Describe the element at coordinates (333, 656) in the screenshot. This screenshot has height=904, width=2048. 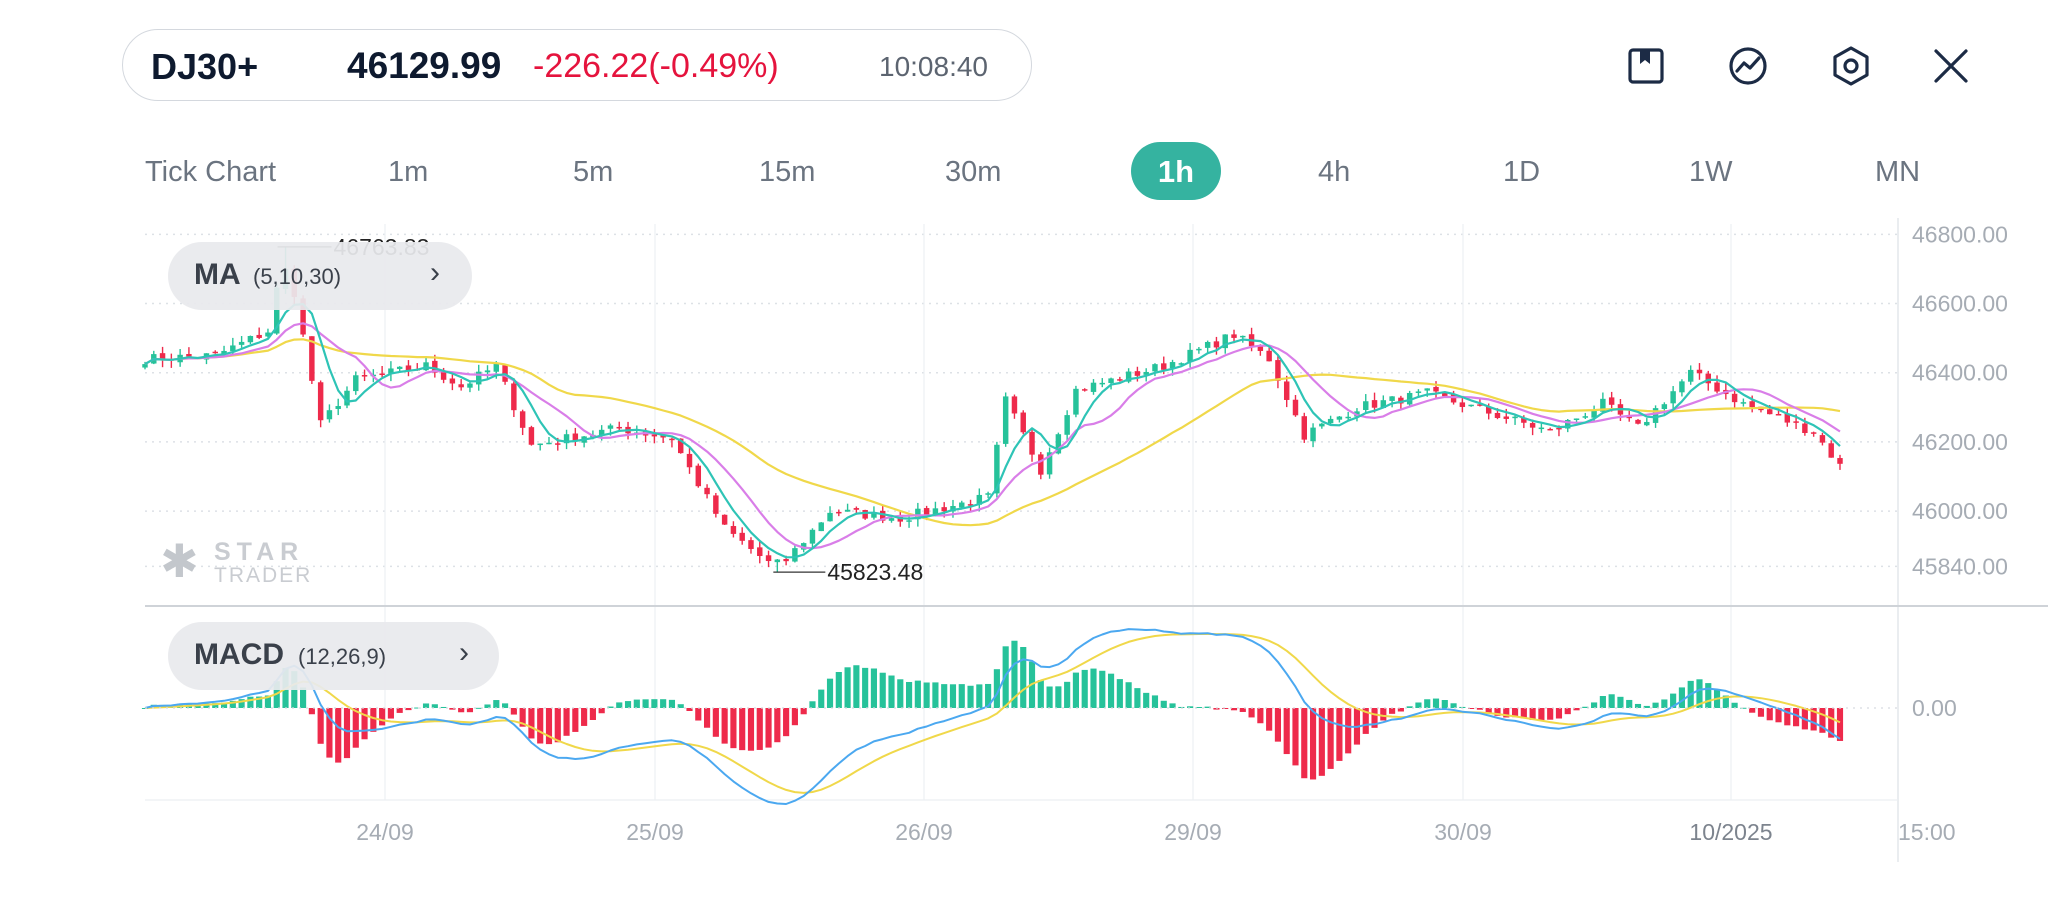
I see `macd-indicator-button: MACD (12,26,9) ›` at that location.